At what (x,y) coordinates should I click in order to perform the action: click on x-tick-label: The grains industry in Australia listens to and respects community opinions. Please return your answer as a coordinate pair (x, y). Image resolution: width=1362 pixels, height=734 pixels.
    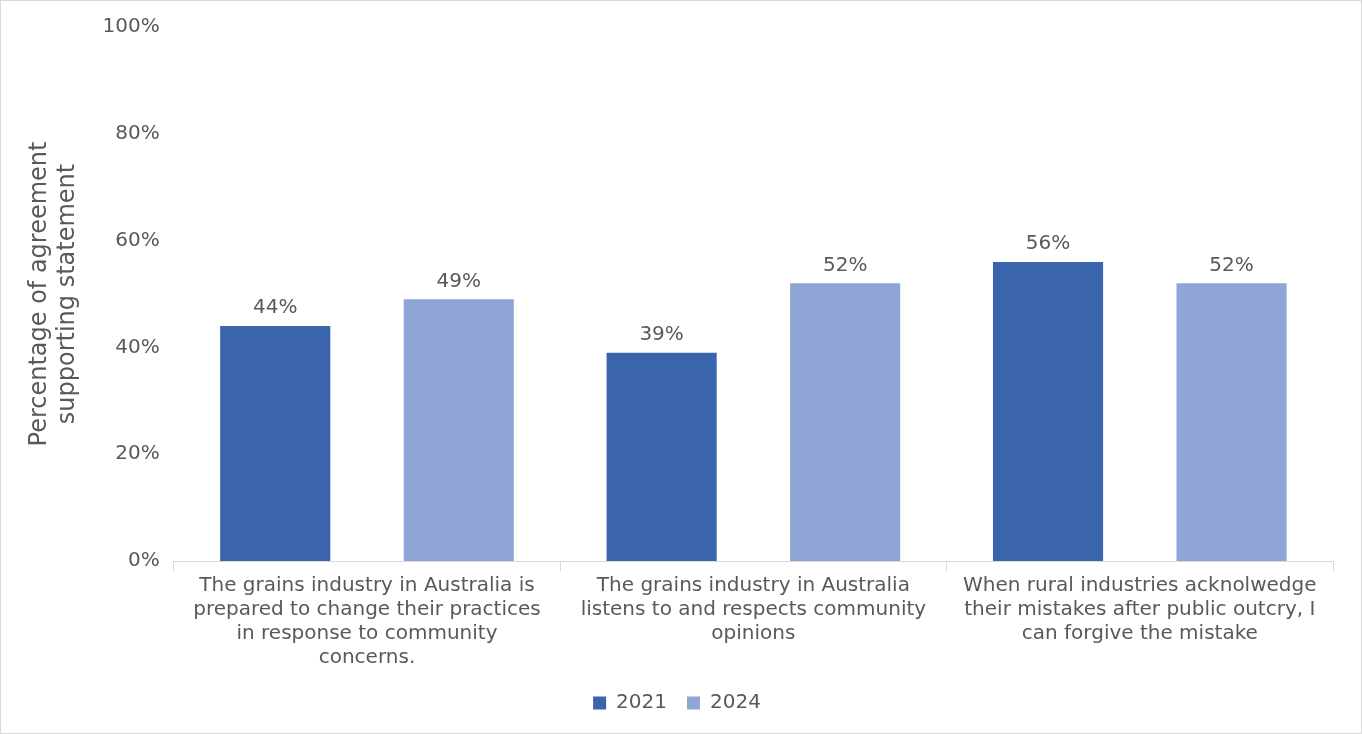
    Looking at the image, I should click on (753, 608).